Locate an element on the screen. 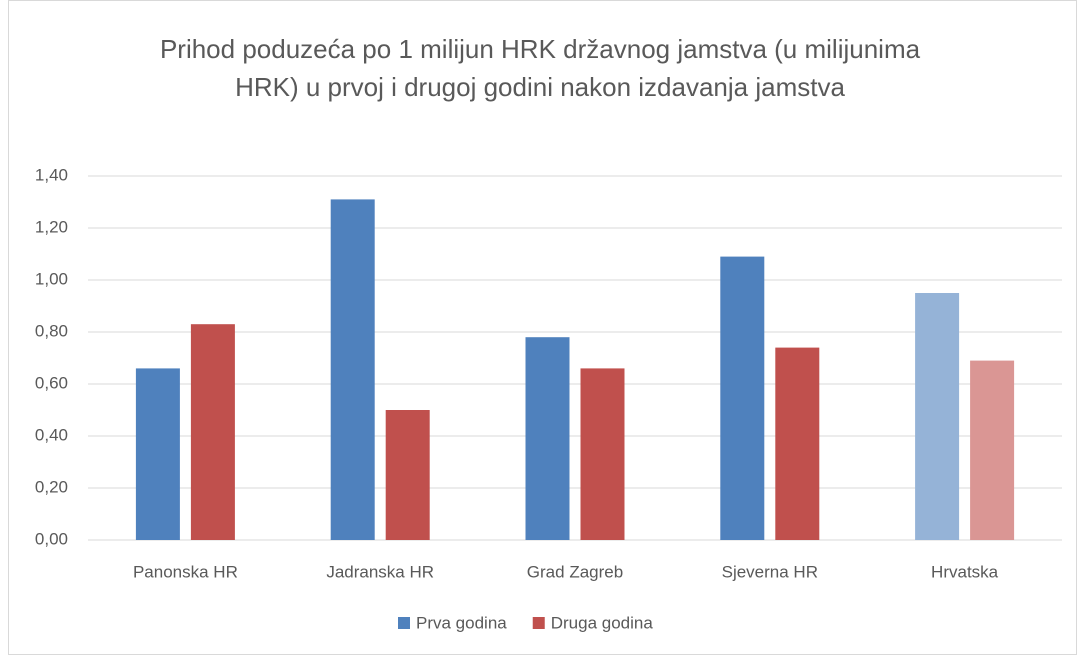 The width and height of the screenshot is (1079, 657). y-tick-label: 1,40 is located at coordinates (51, 174).